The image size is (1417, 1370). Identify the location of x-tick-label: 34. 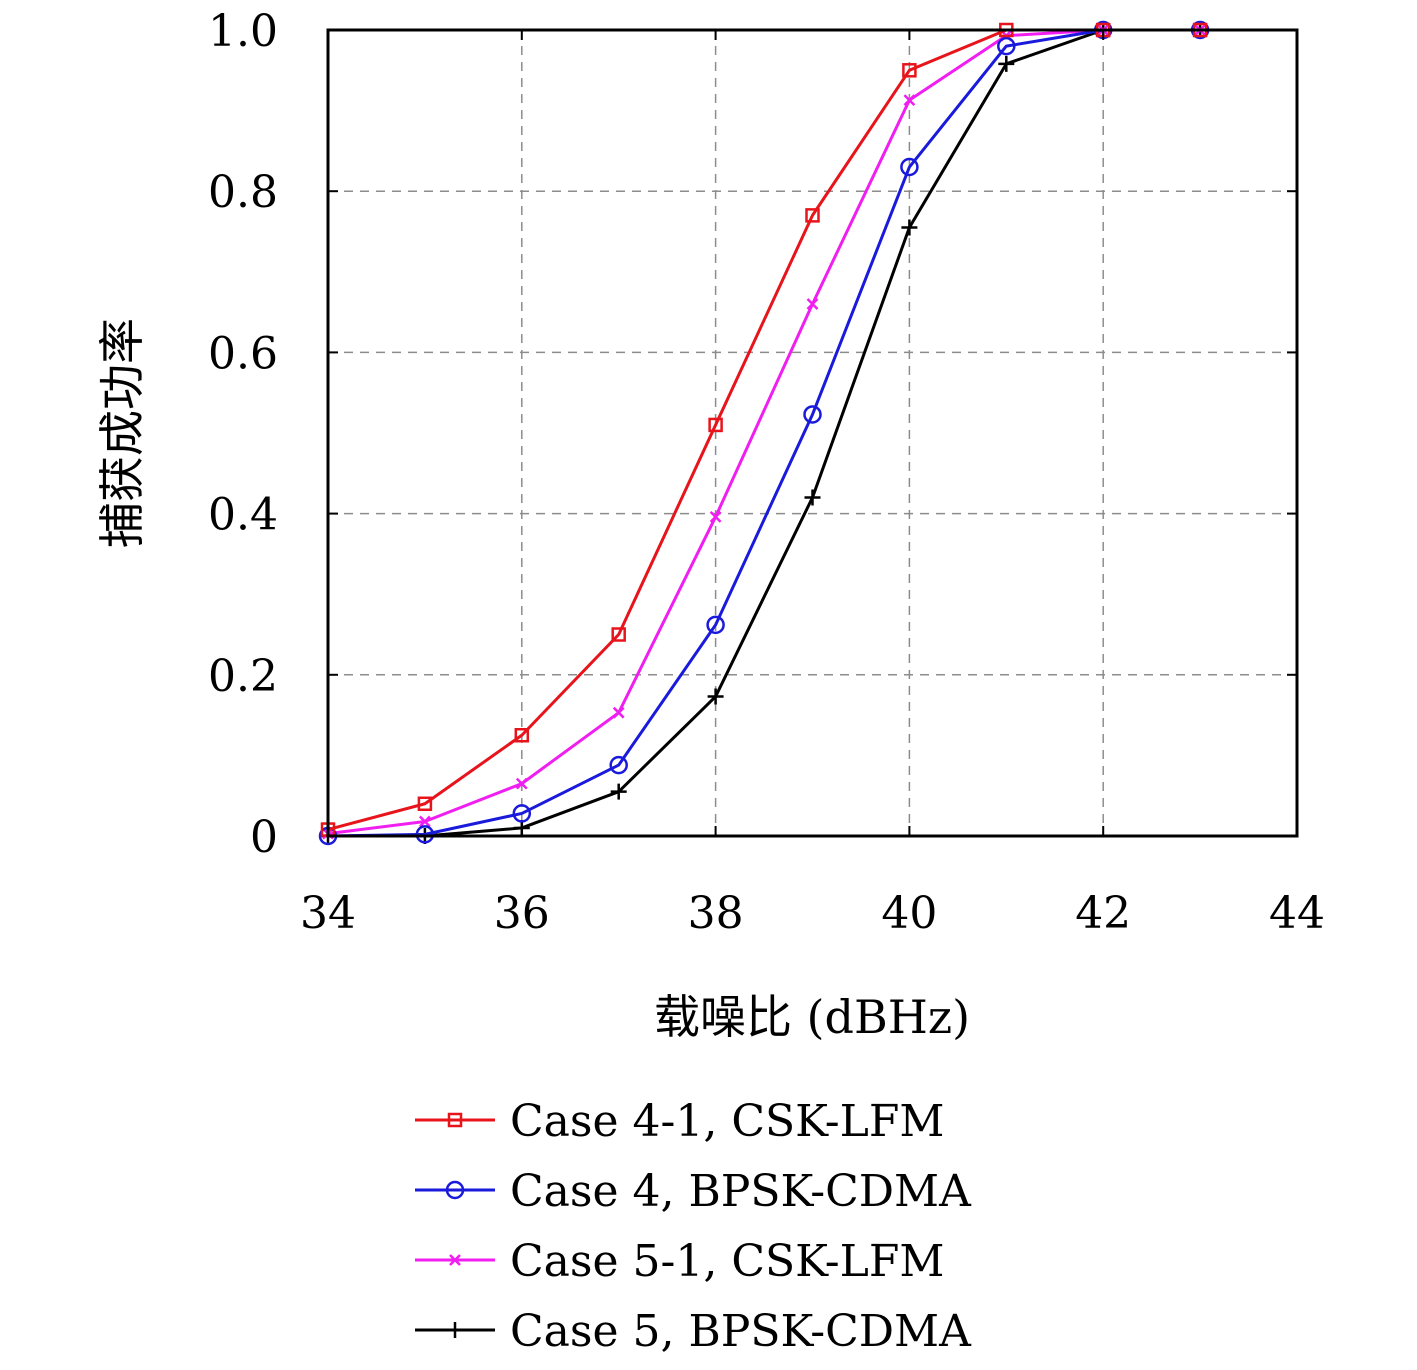
(328, 913).